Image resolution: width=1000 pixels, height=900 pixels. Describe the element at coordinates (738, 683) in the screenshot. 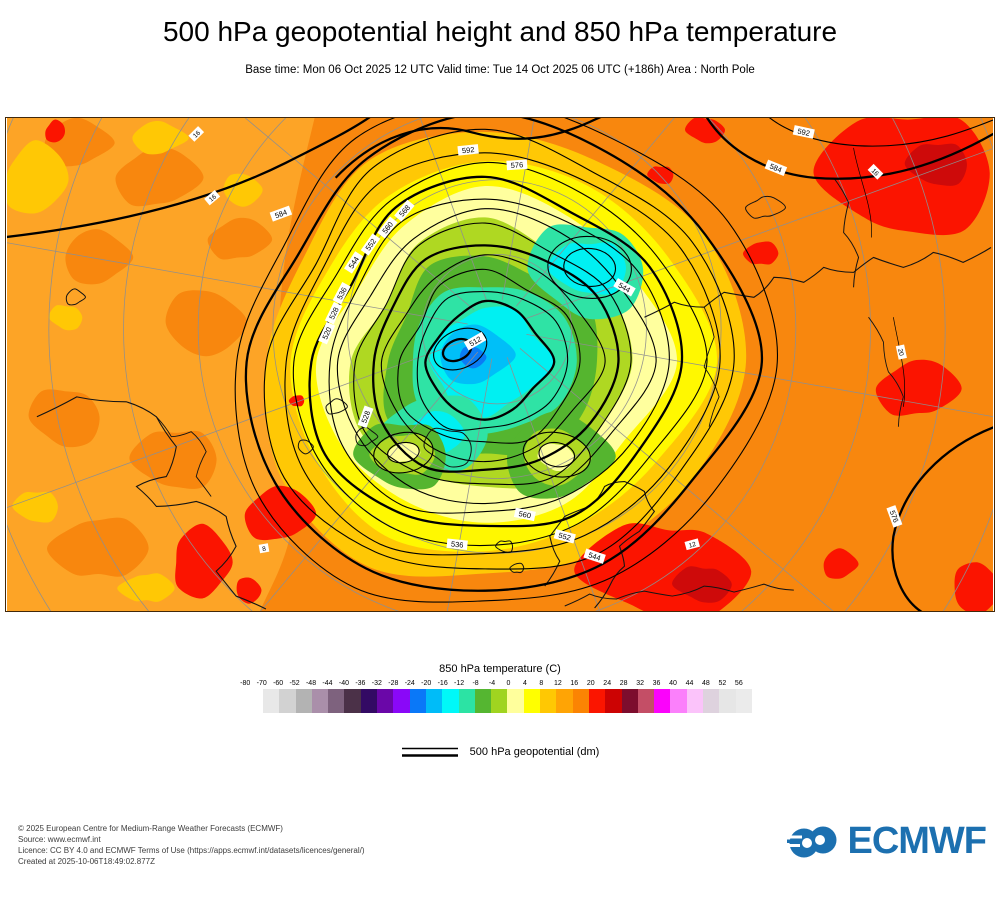

I see `tick-label: 56` at that location.